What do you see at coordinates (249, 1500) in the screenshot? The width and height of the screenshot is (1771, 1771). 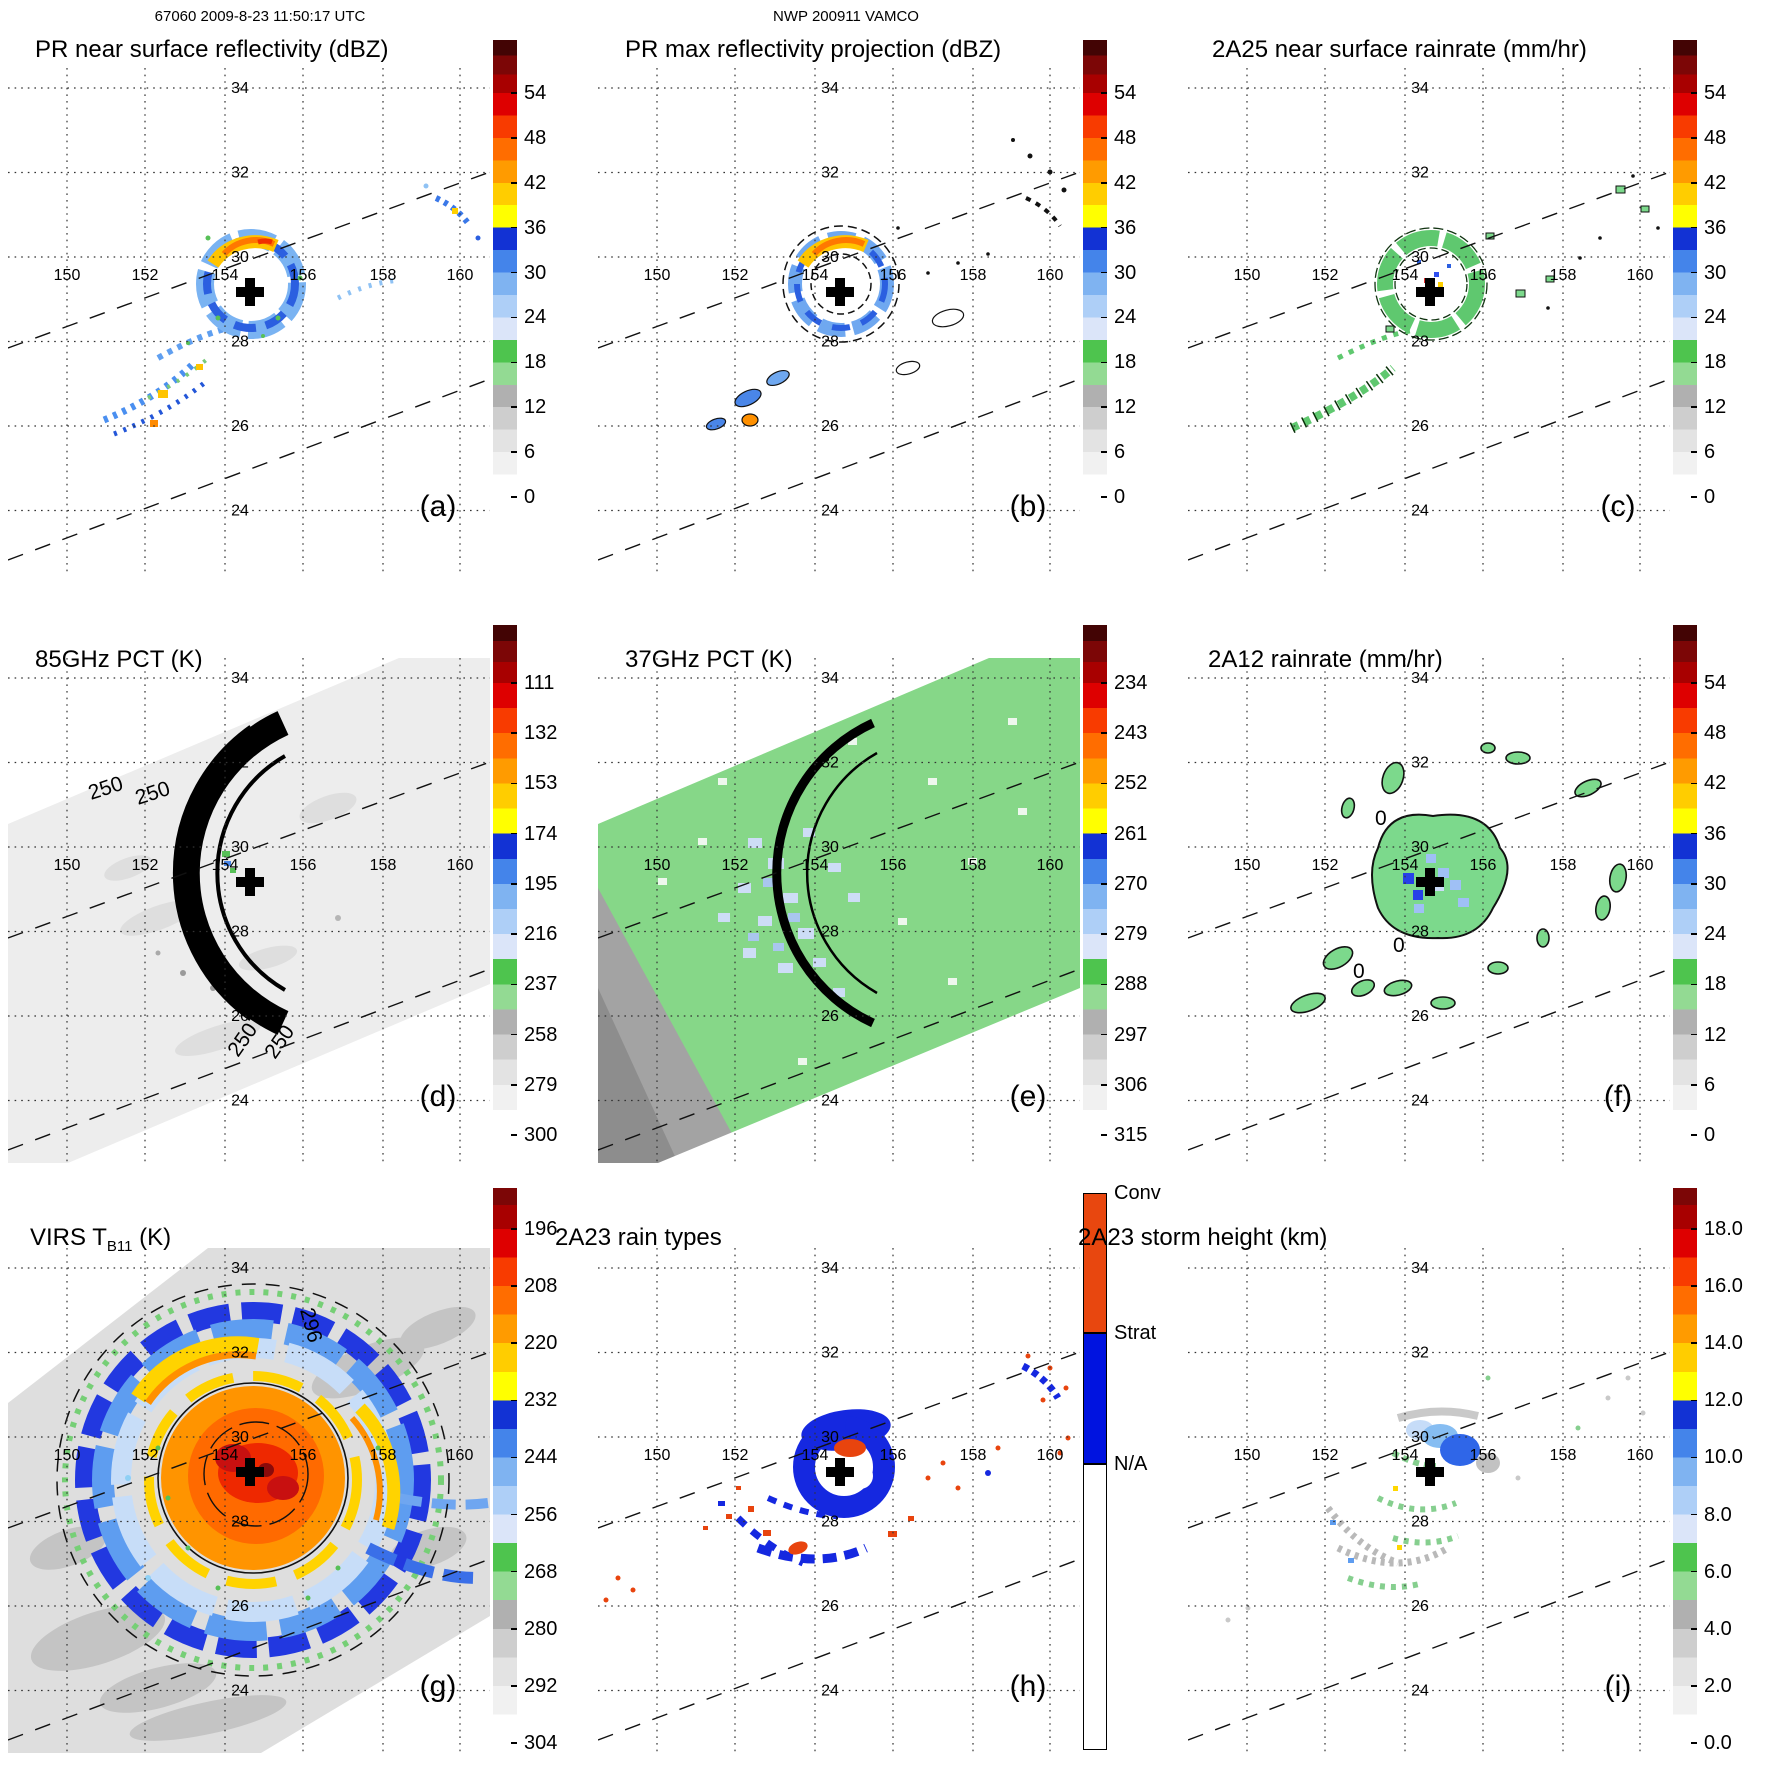 I see `storm-art: 296` at bounding box center [249, 1500].